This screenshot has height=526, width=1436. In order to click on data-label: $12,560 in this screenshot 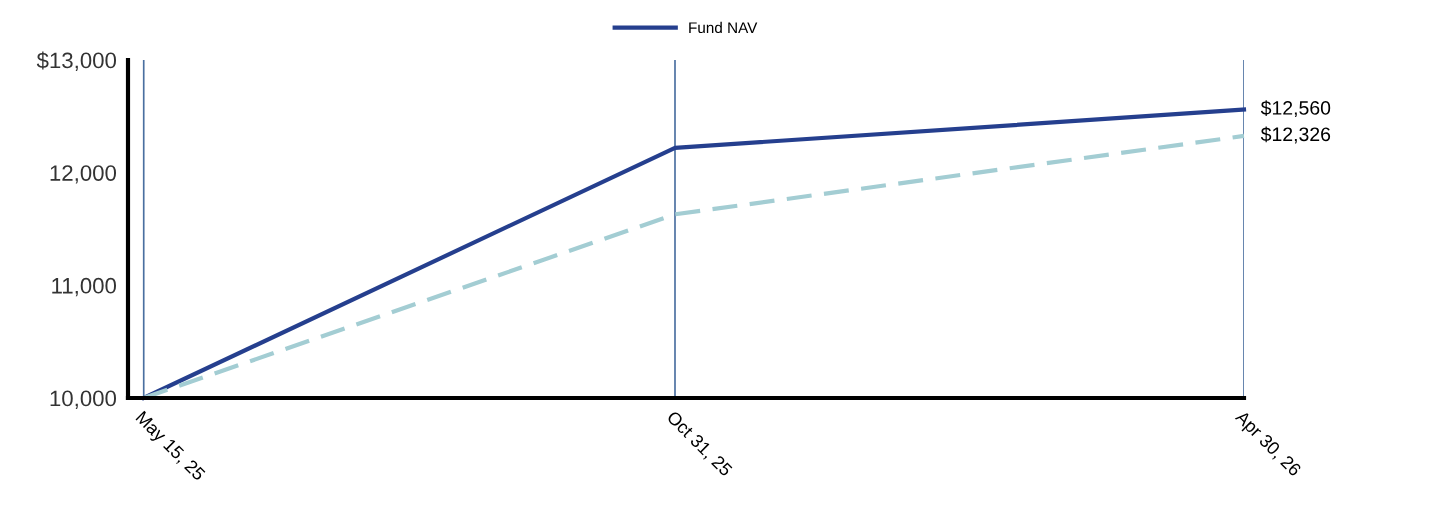, I will do `click(1295, 109)`.